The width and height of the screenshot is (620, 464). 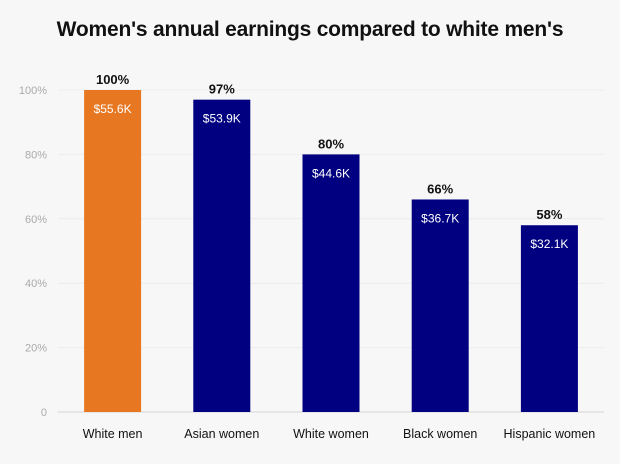 I want to click on y-tick-label: 40%, so click(x=36, y=284).